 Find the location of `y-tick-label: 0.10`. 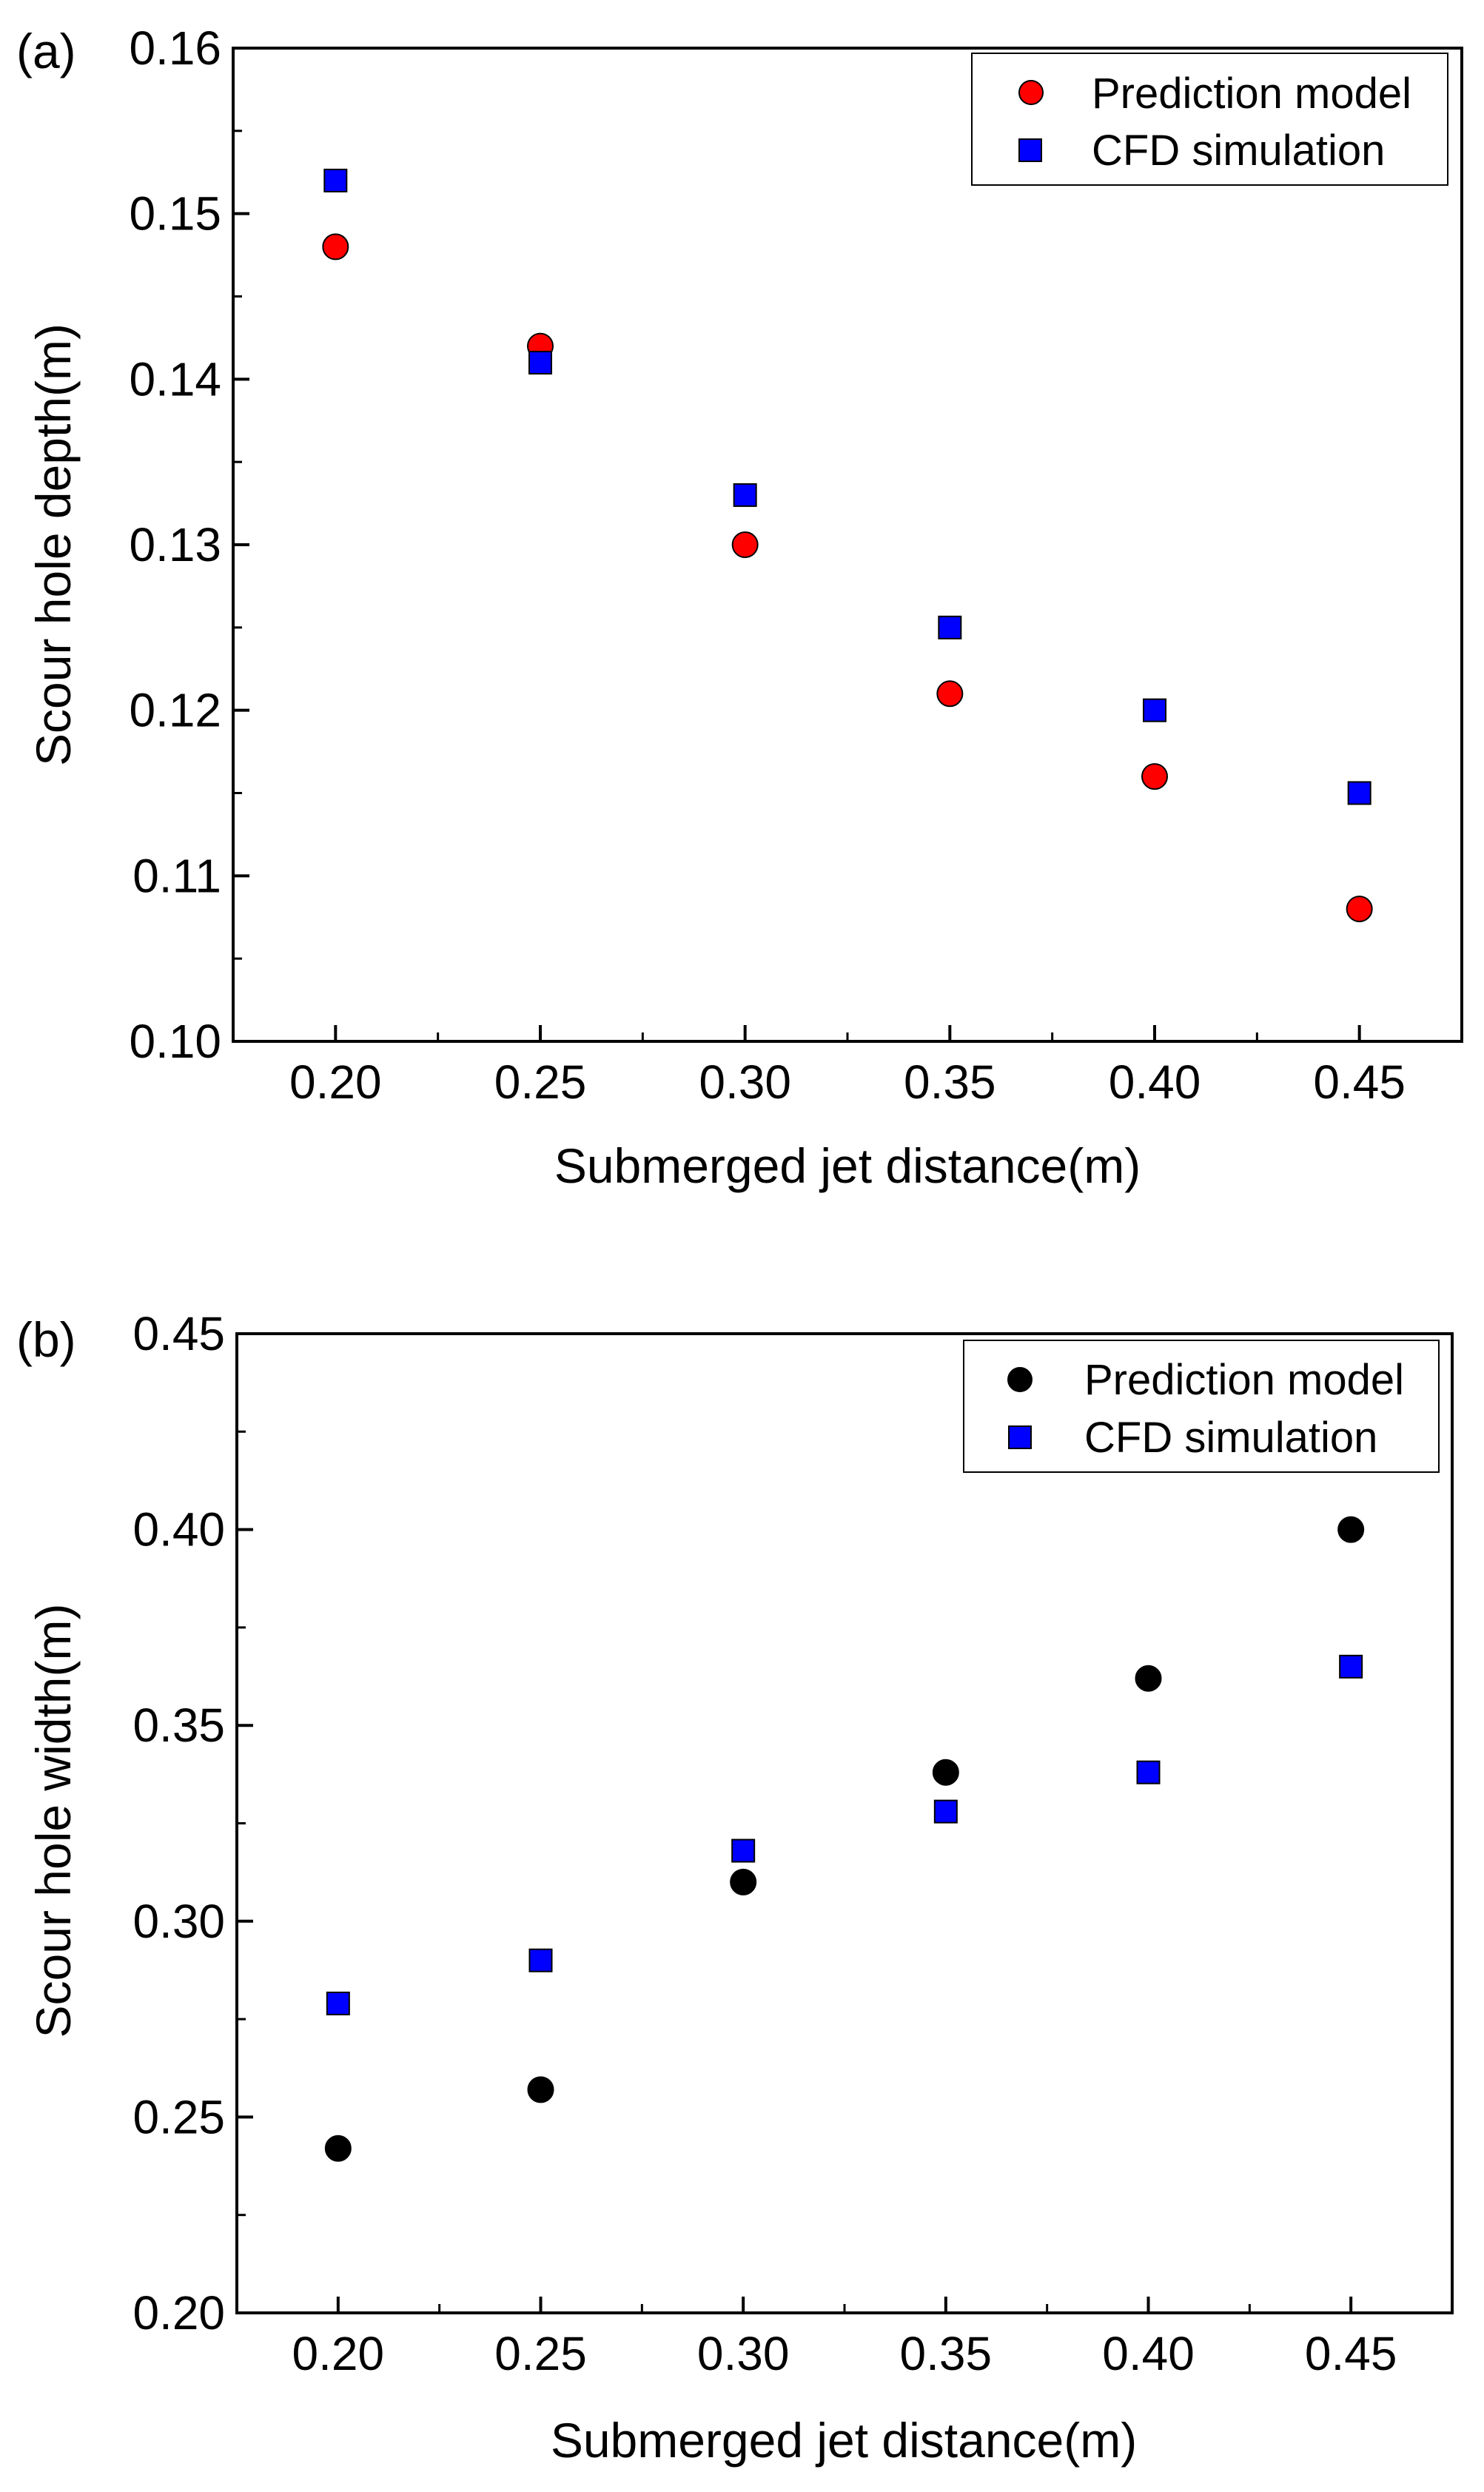

y-tick-label: 0.10 is located at coordinates (175, 1041).